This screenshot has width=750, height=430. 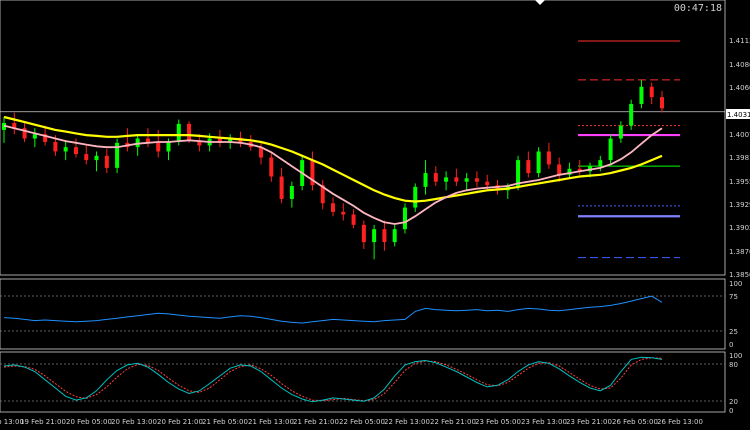 I want to click on time-tick-label: 22 Feb 13:00, so click(x=407, y=422).